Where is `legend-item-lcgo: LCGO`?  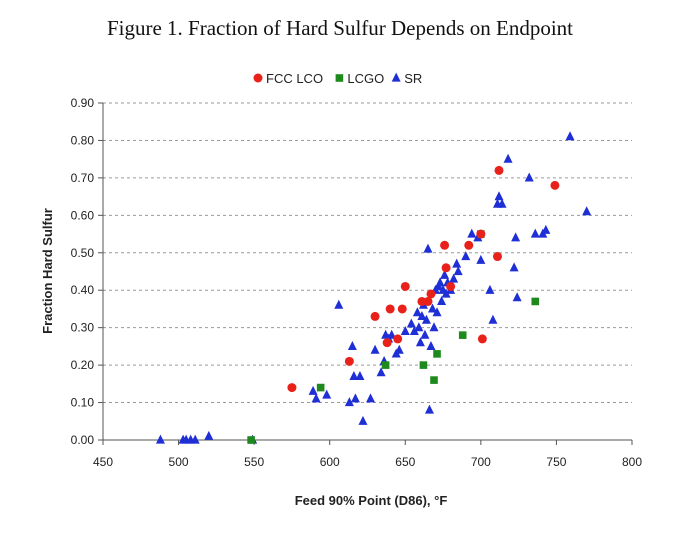
legend-item-lcgo: LCGO is located at coordinates (359, 78).